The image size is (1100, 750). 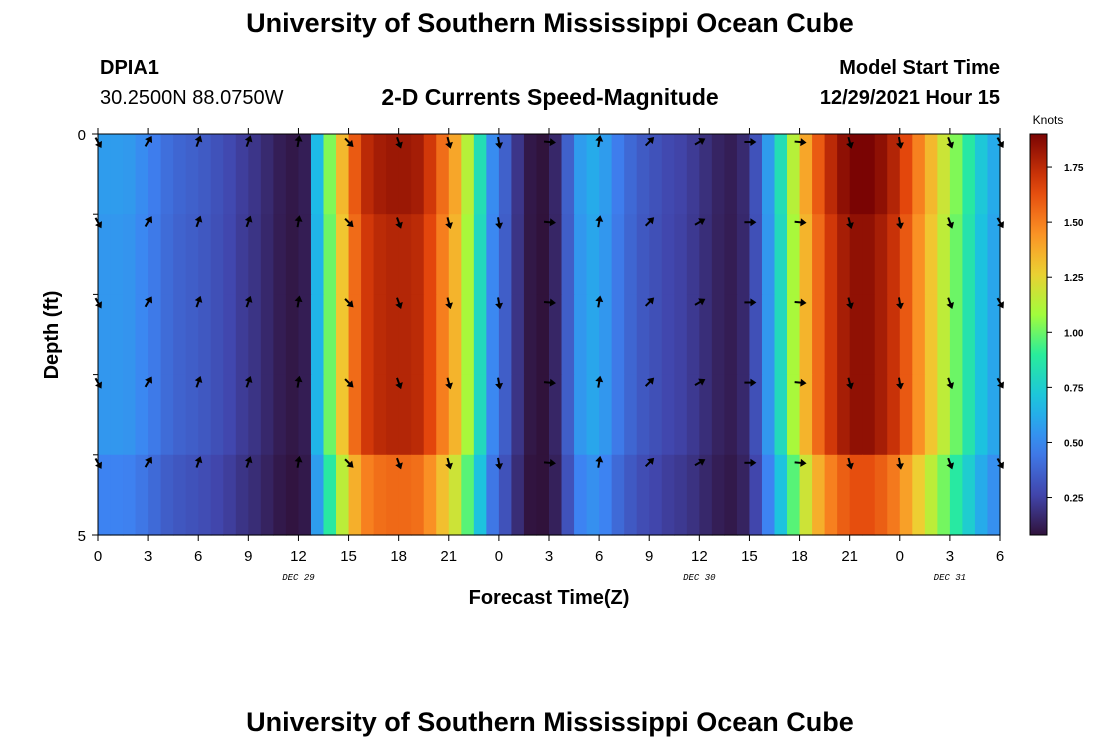 I want to click on x-tick-label: 0, so click(x=499, y=556).